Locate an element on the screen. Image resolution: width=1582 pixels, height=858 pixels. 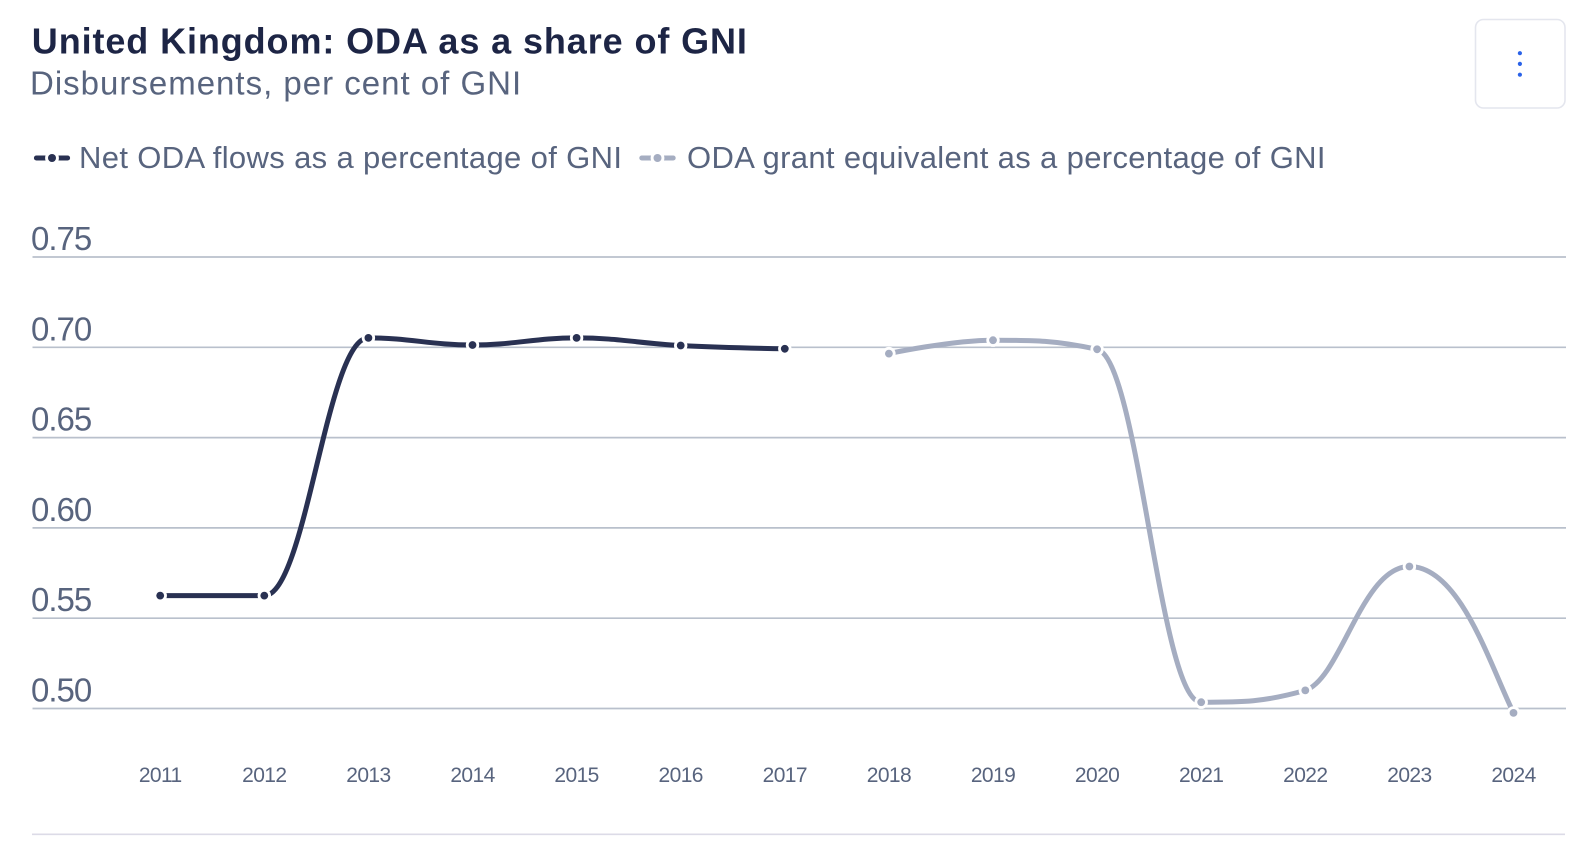
svg-text: 2020 is located at coordinates (1097, 775).